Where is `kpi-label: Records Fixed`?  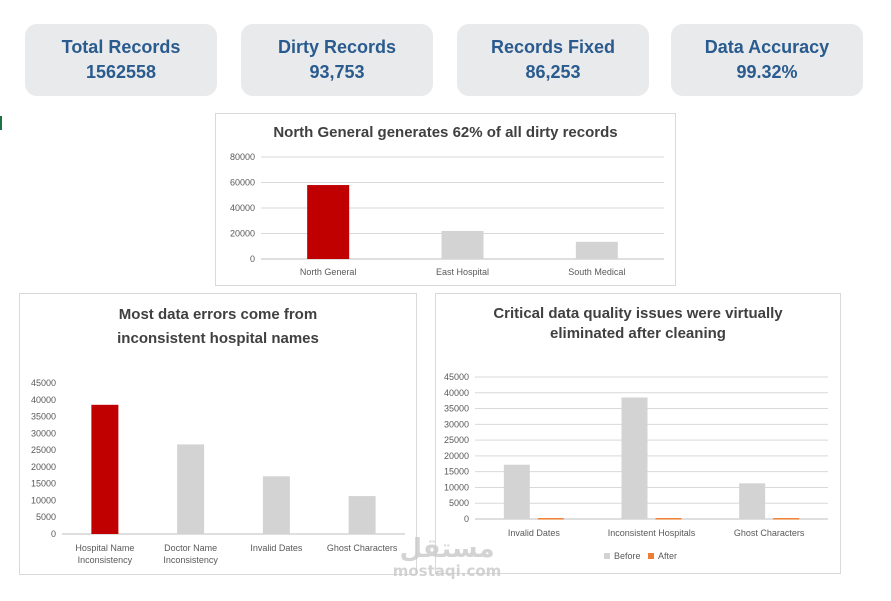 kpi-label: Records Fixed is located at coordinates (553, 47).